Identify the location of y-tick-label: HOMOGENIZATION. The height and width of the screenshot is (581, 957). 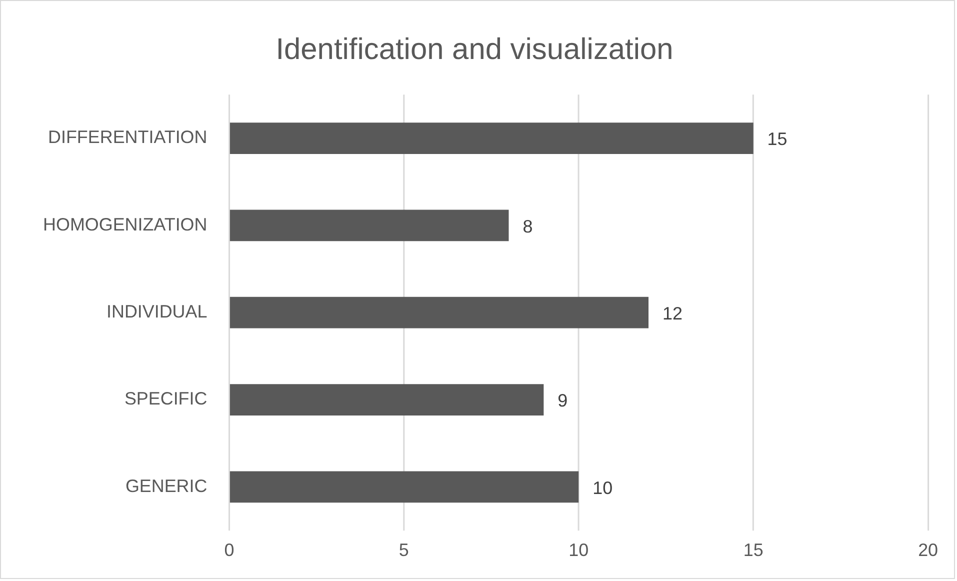
(125, 224).